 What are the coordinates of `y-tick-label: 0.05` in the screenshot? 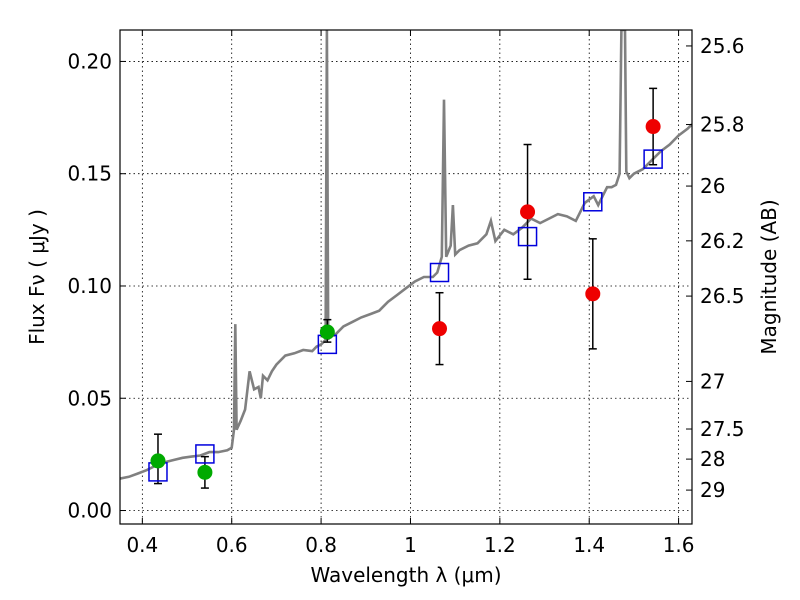 It's located at (89, 398).